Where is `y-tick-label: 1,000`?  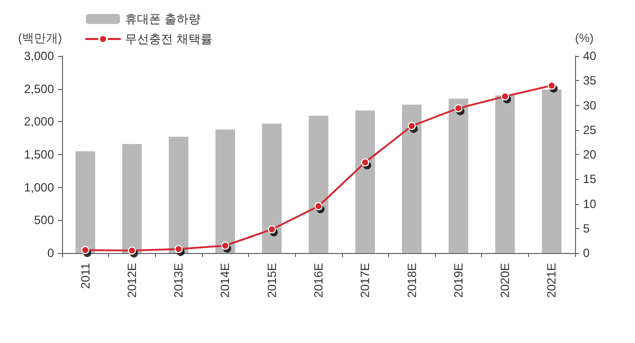 y-tick-label: 1,000 is located at coordinates (39, 187).